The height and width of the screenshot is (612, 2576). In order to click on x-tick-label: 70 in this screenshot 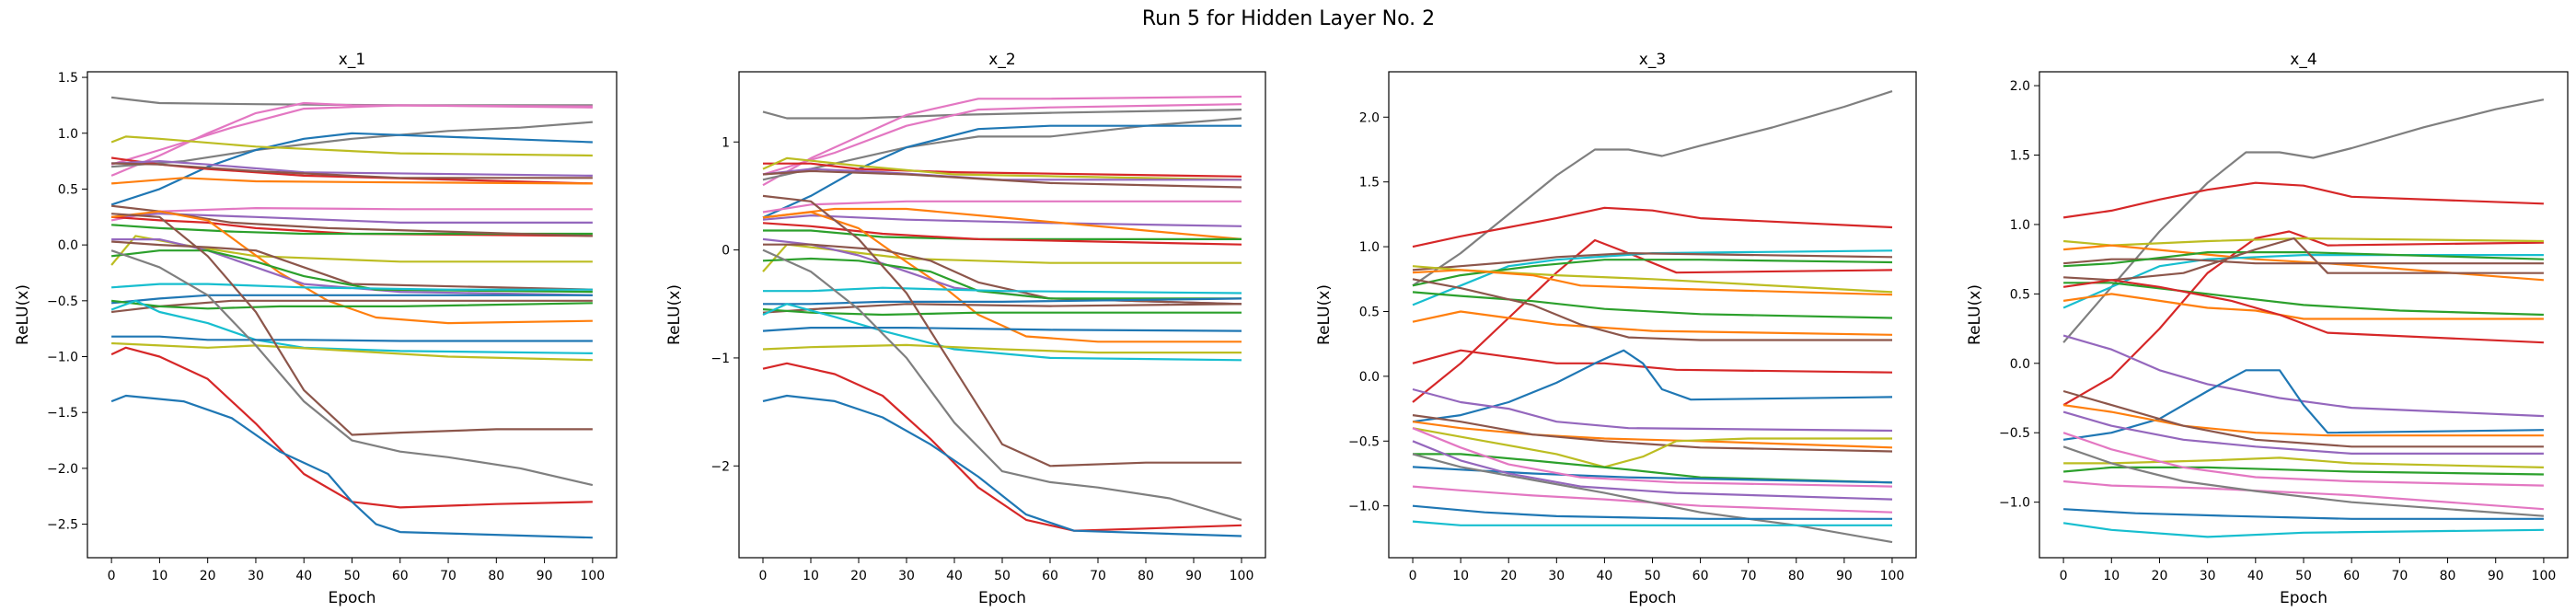, I will do `click(1098, 576)`.